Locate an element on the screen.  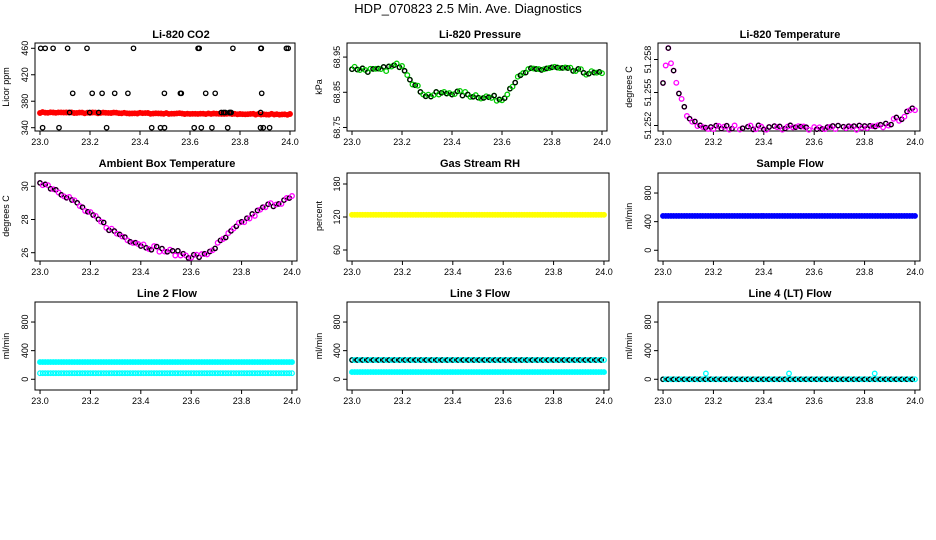
x-tick-label: 23.0 is located at coordinates (663, 401).